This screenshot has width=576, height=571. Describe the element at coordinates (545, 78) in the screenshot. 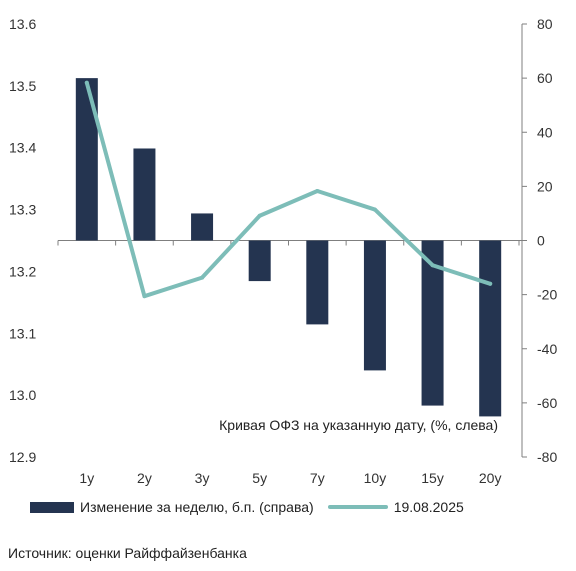

I see `right-axis-tick-label: 60` at that location.